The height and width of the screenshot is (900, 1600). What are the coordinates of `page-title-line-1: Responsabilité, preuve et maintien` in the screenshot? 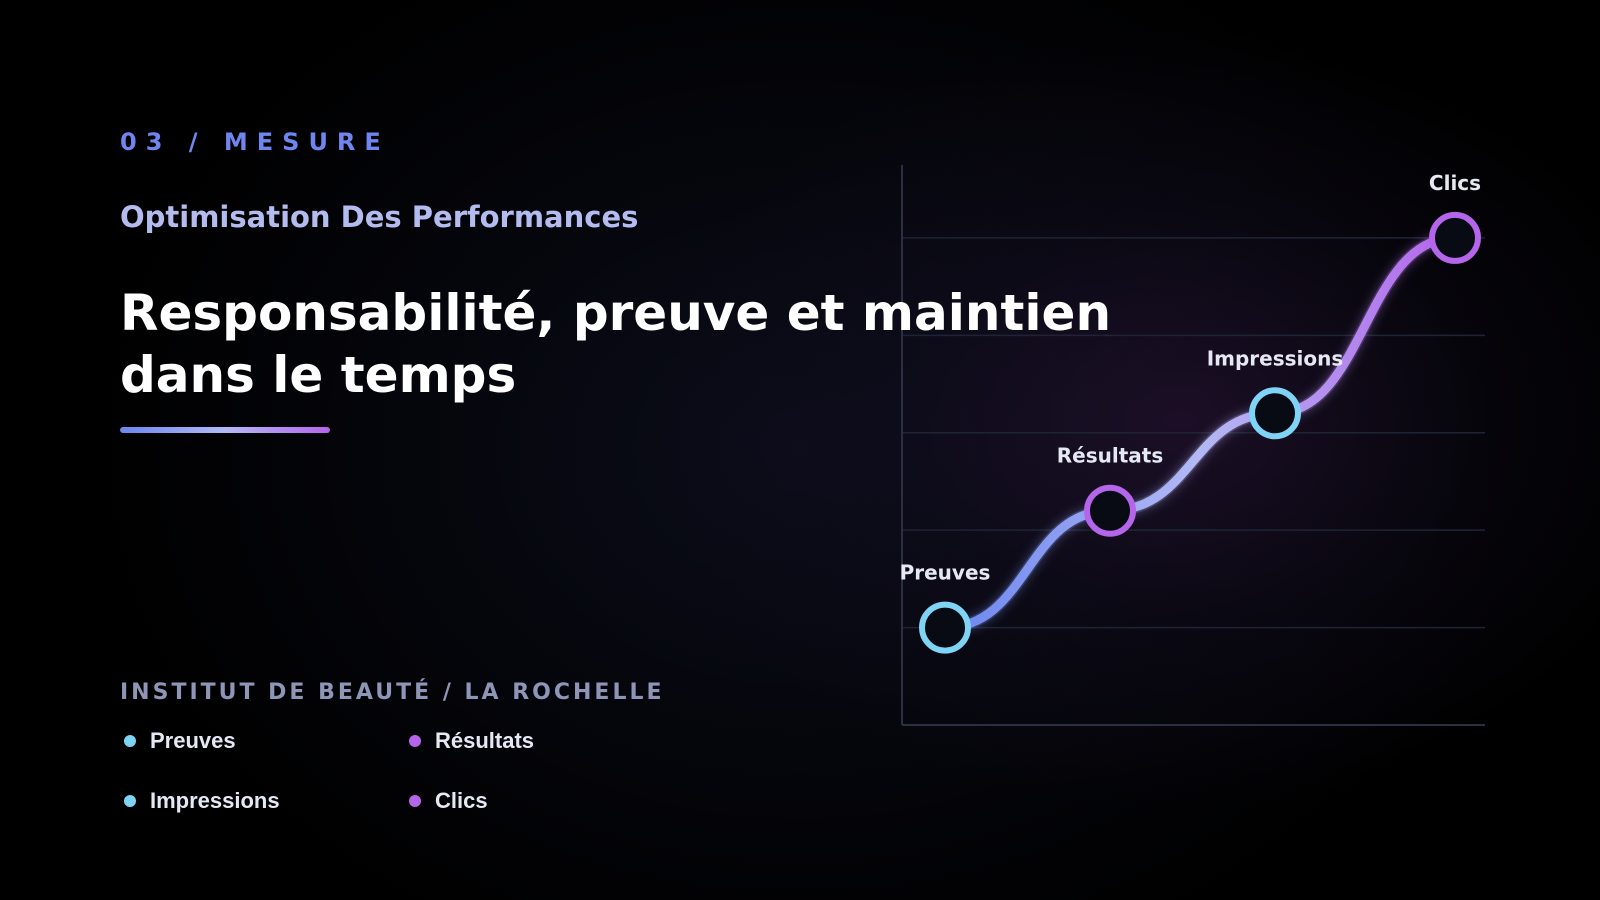 It's located at (616, 313).